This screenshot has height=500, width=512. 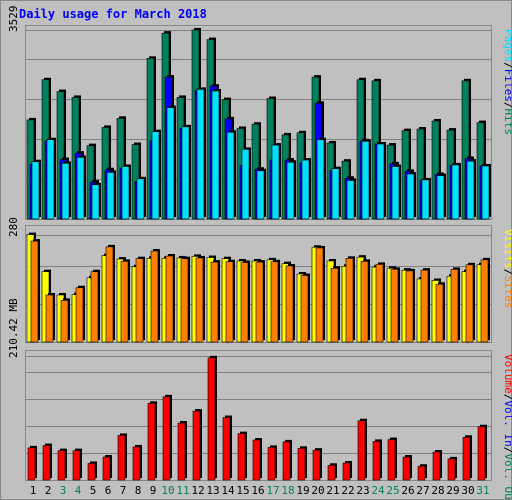 What do you see at coordinates (452, 490) in the screenshot?
I see `x-tick-label-day-29: 29` at bounding box center [452, 490].